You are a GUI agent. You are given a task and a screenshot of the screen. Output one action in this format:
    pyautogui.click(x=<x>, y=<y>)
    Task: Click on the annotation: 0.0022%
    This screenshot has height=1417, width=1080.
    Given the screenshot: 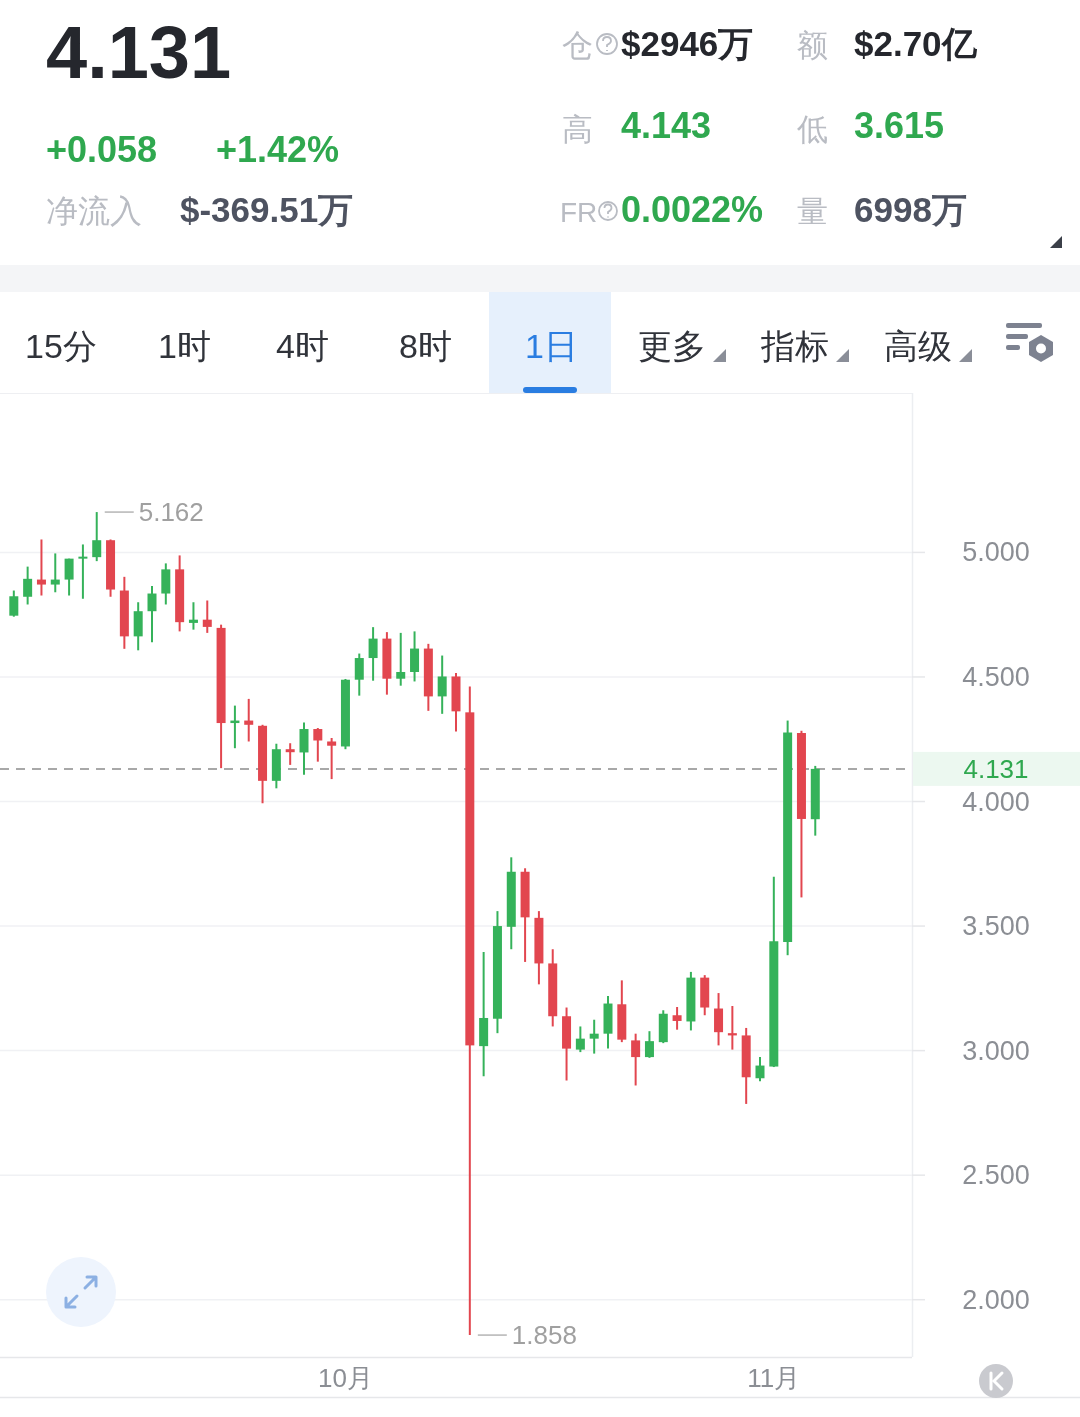 What is the action you would take?
    pyautogui.click(x=692, y=209)
    